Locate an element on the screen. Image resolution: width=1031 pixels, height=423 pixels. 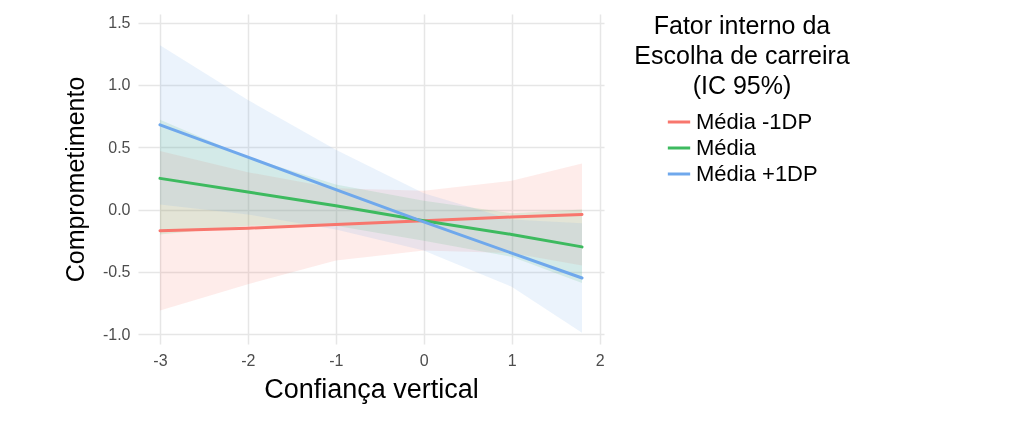
x-tick-label: -3 is located at coordinates (160, 360).